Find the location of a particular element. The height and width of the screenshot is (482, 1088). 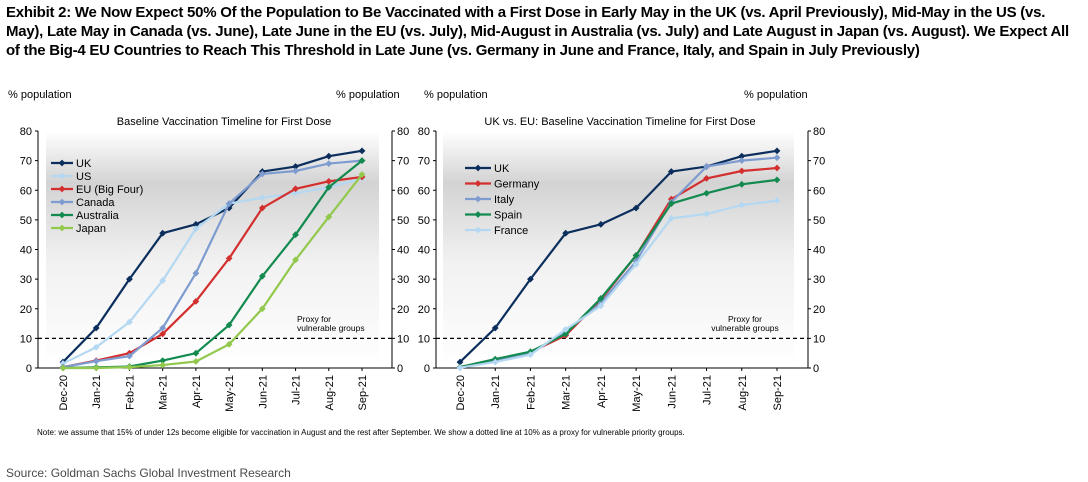

series-us is located at coordinates (212, 271).